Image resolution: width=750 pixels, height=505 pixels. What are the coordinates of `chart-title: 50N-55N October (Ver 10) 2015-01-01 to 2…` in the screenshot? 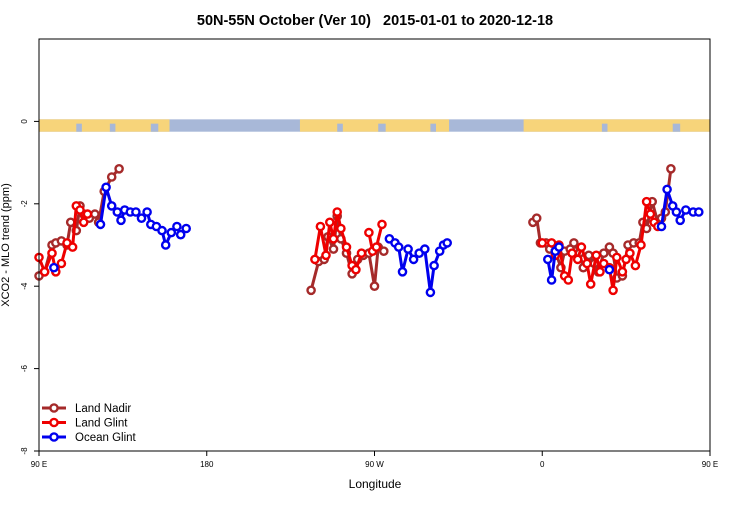 It's located at (375, 21).